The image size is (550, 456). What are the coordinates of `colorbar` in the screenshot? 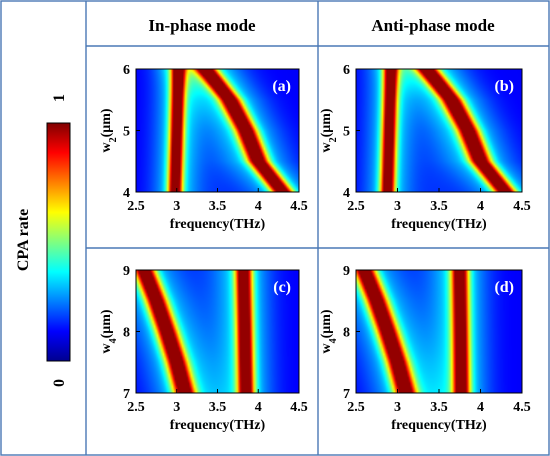 It's located at (58, 242).